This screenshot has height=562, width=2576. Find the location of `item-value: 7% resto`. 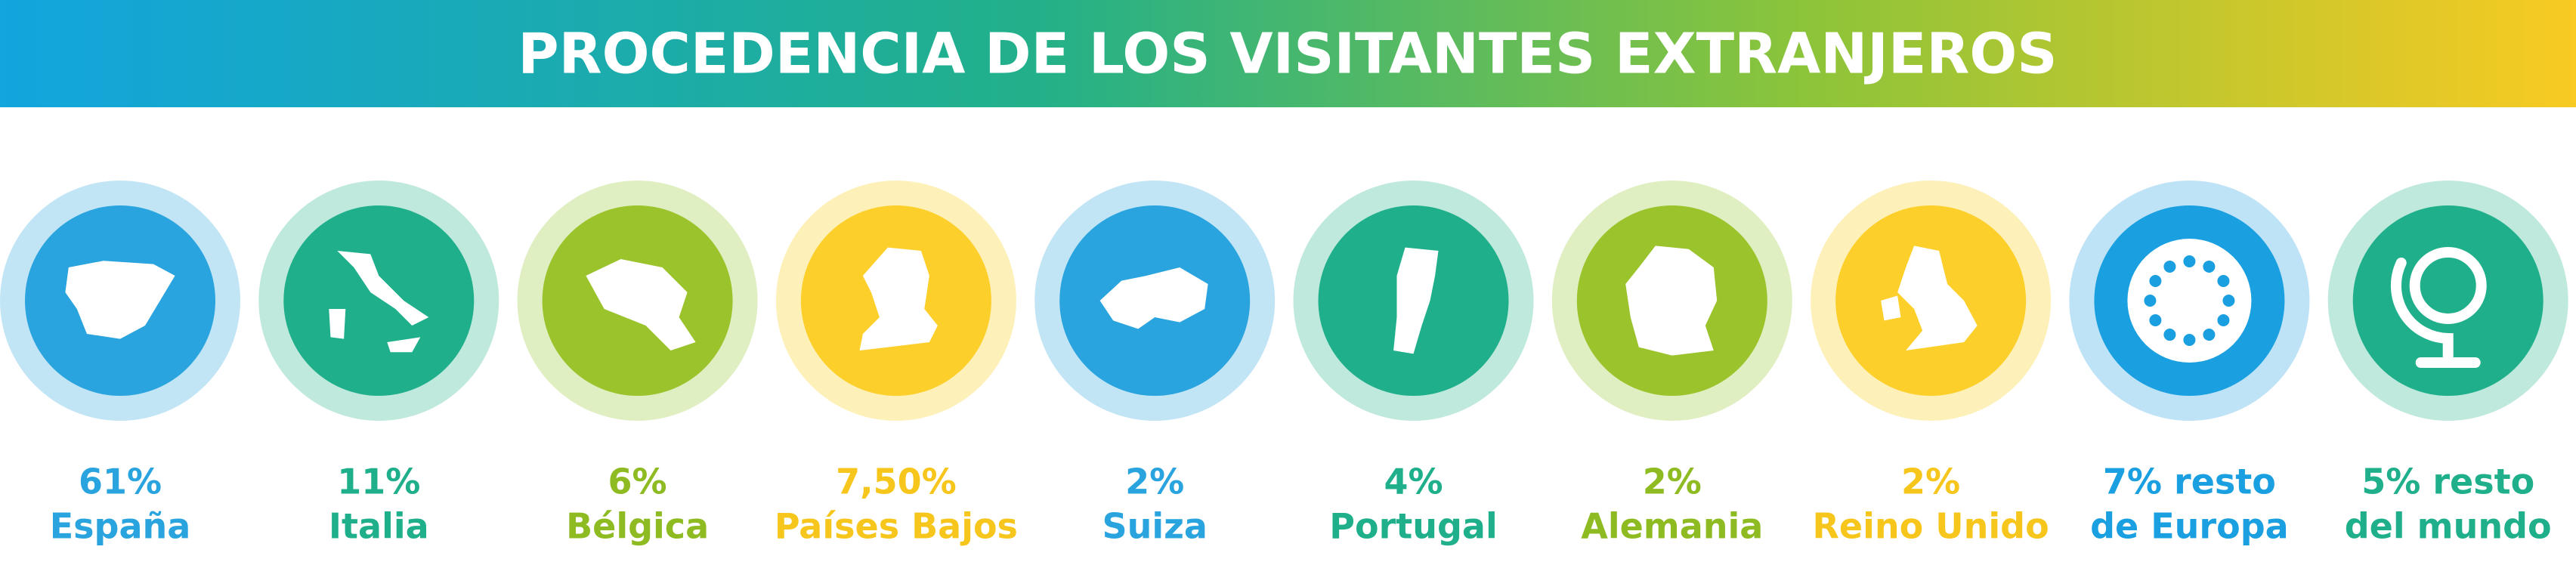

item-value: 7% resto is located at coordinates (2189, 482).